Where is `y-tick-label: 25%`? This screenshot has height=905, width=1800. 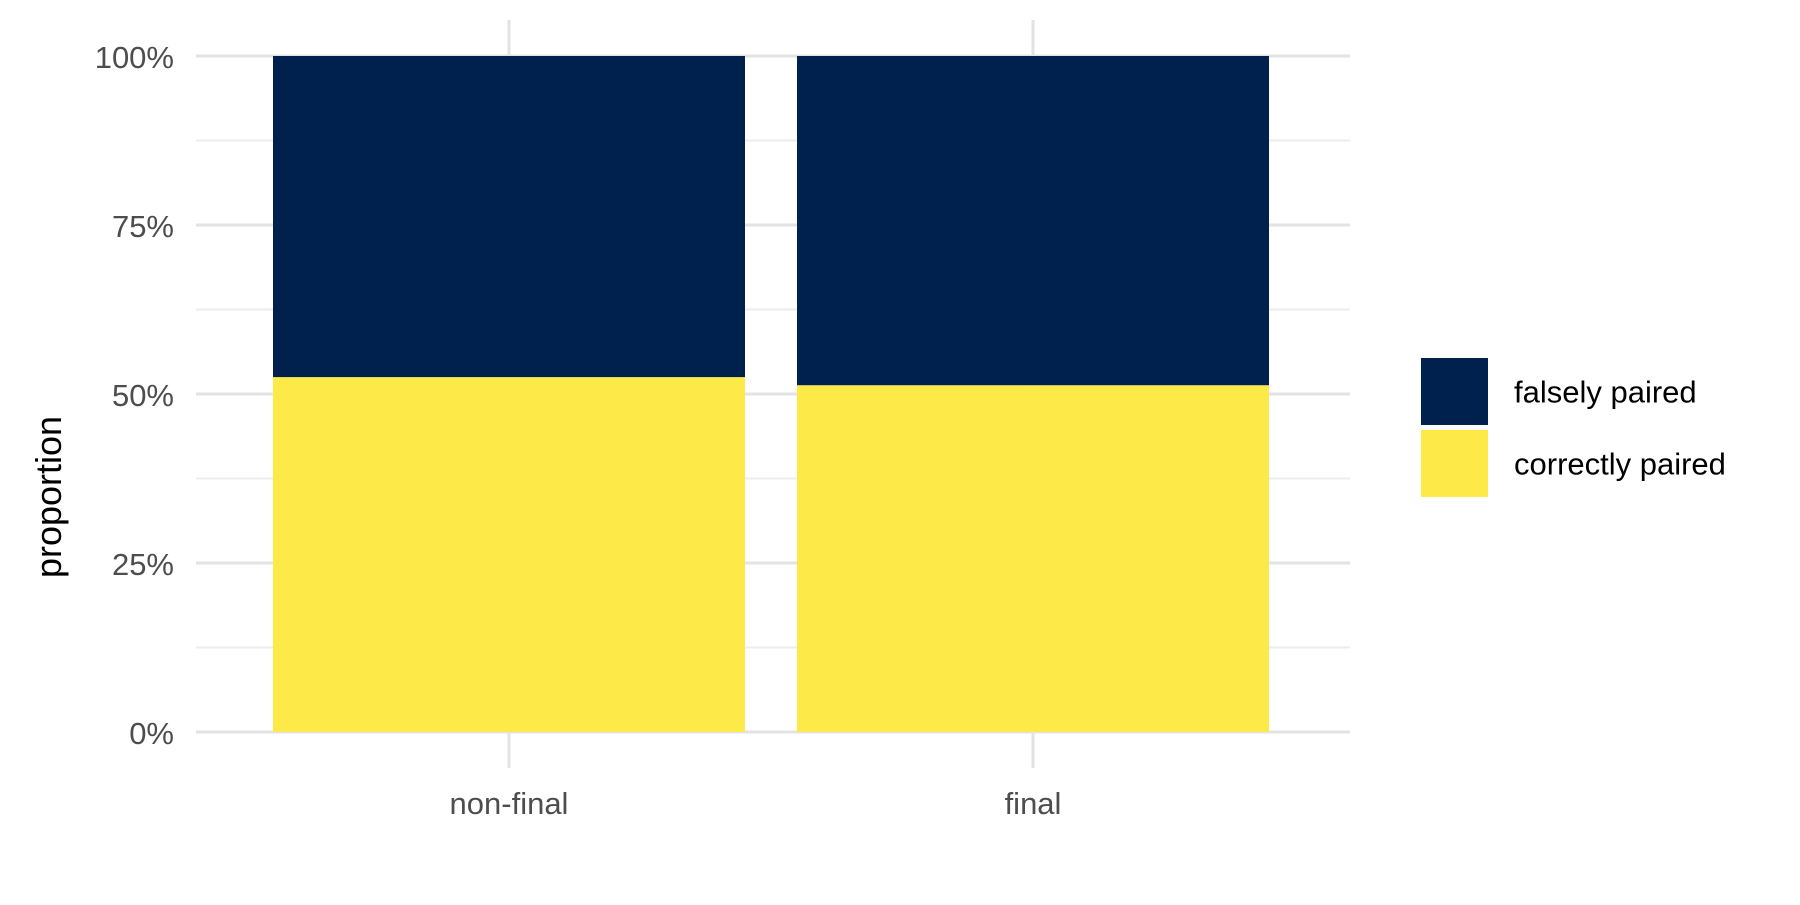
y-tick-label: 25% is located at coordinates (143, 564).